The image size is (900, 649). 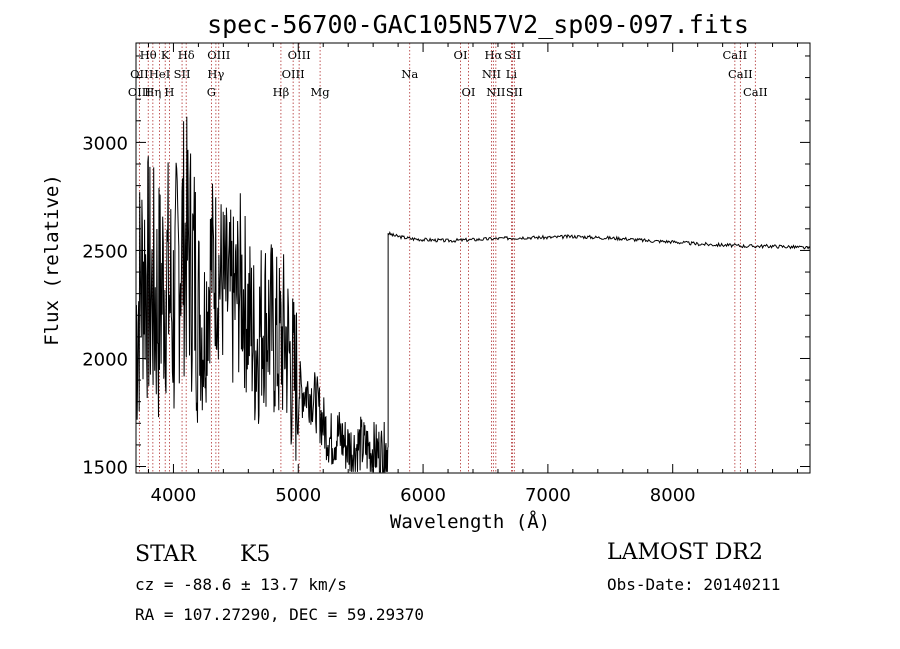 I want to click on line-label: H, so click(x=169, y=92).